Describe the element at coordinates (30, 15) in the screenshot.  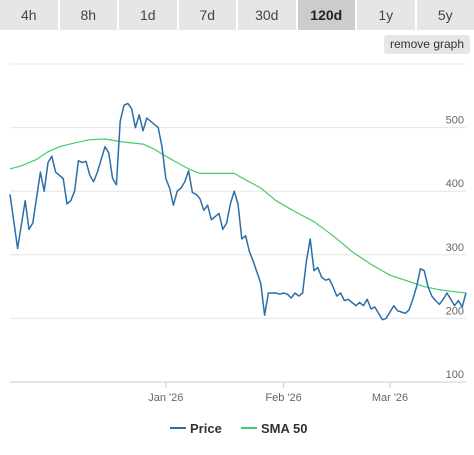
I see `tab-4h: 4h` at that location.